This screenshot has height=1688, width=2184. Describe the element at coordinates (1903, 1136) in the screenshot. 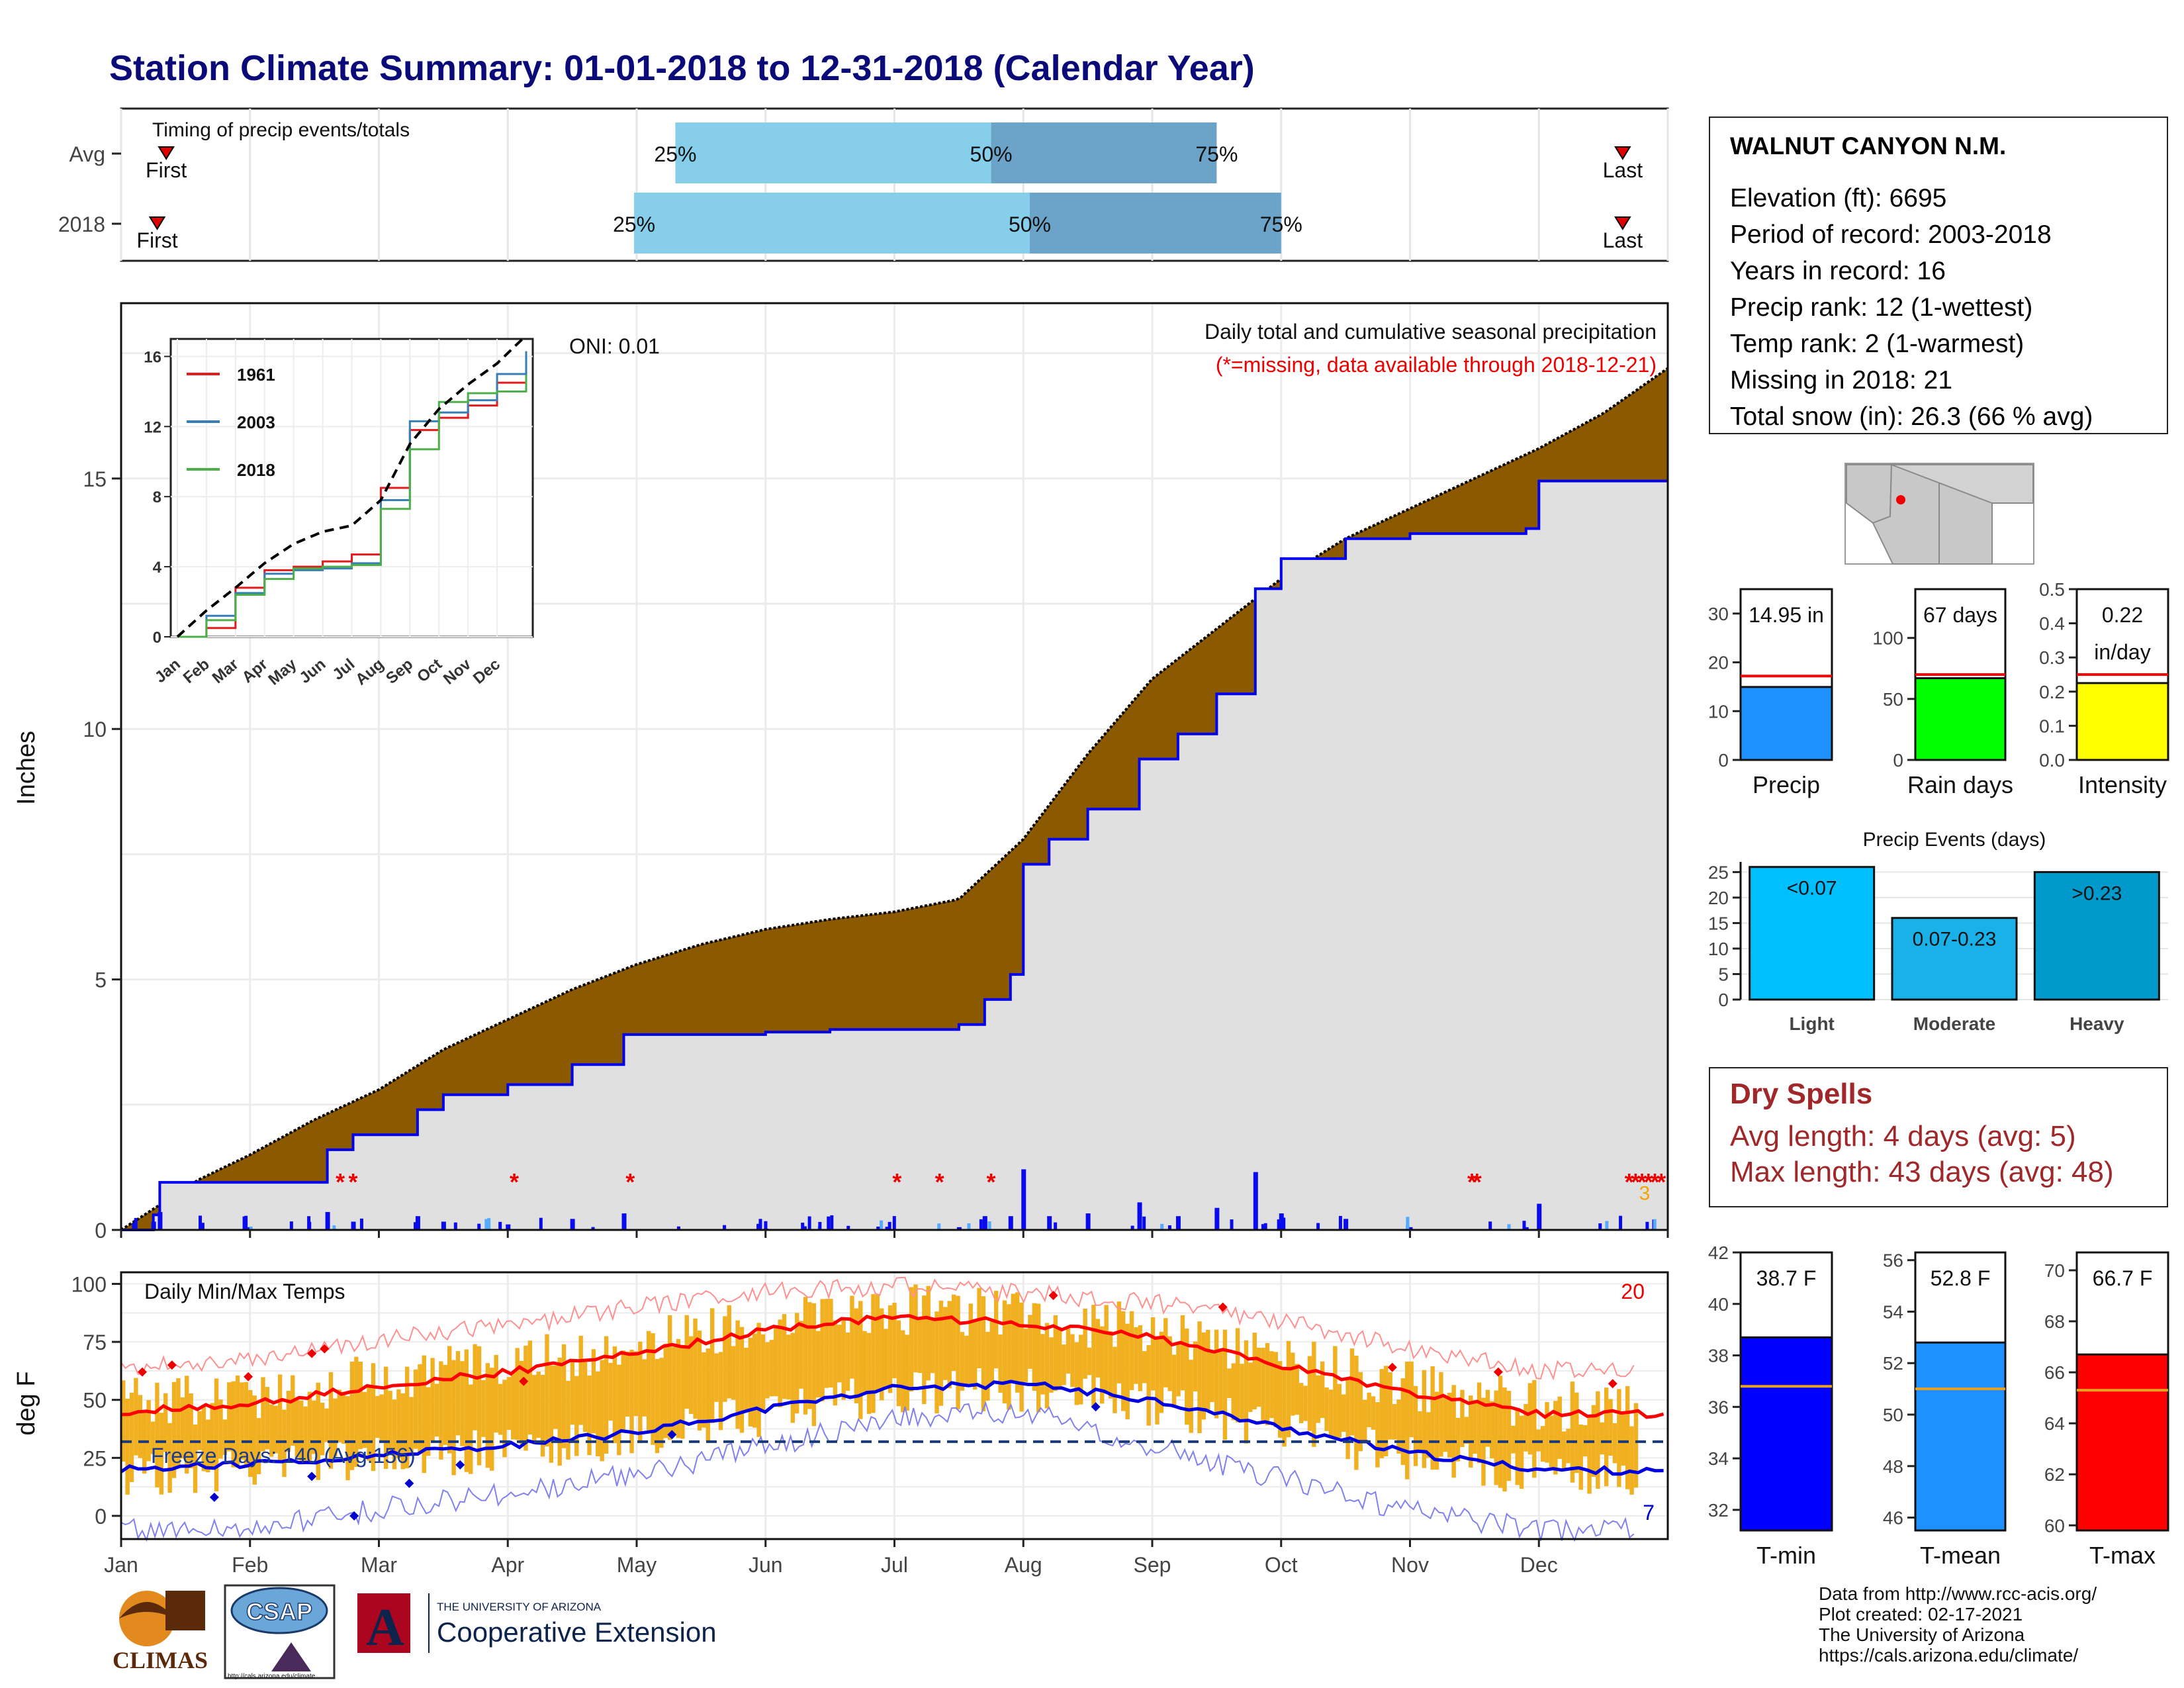

I see `dry-spells-avg: Avg length: 4 days (avg: 5)` at that location.